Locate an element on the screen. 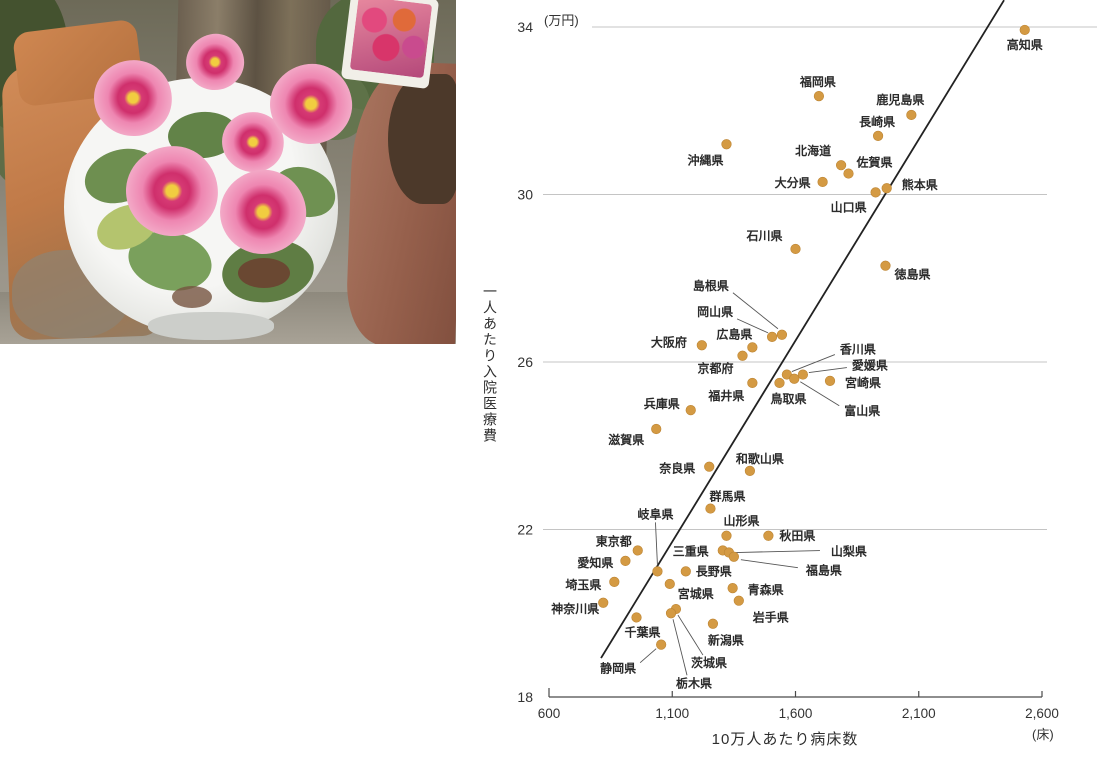 The height and width of the screenshot is (757, 1103). x-tick-label: 600 is located at coordinates (549, 713).